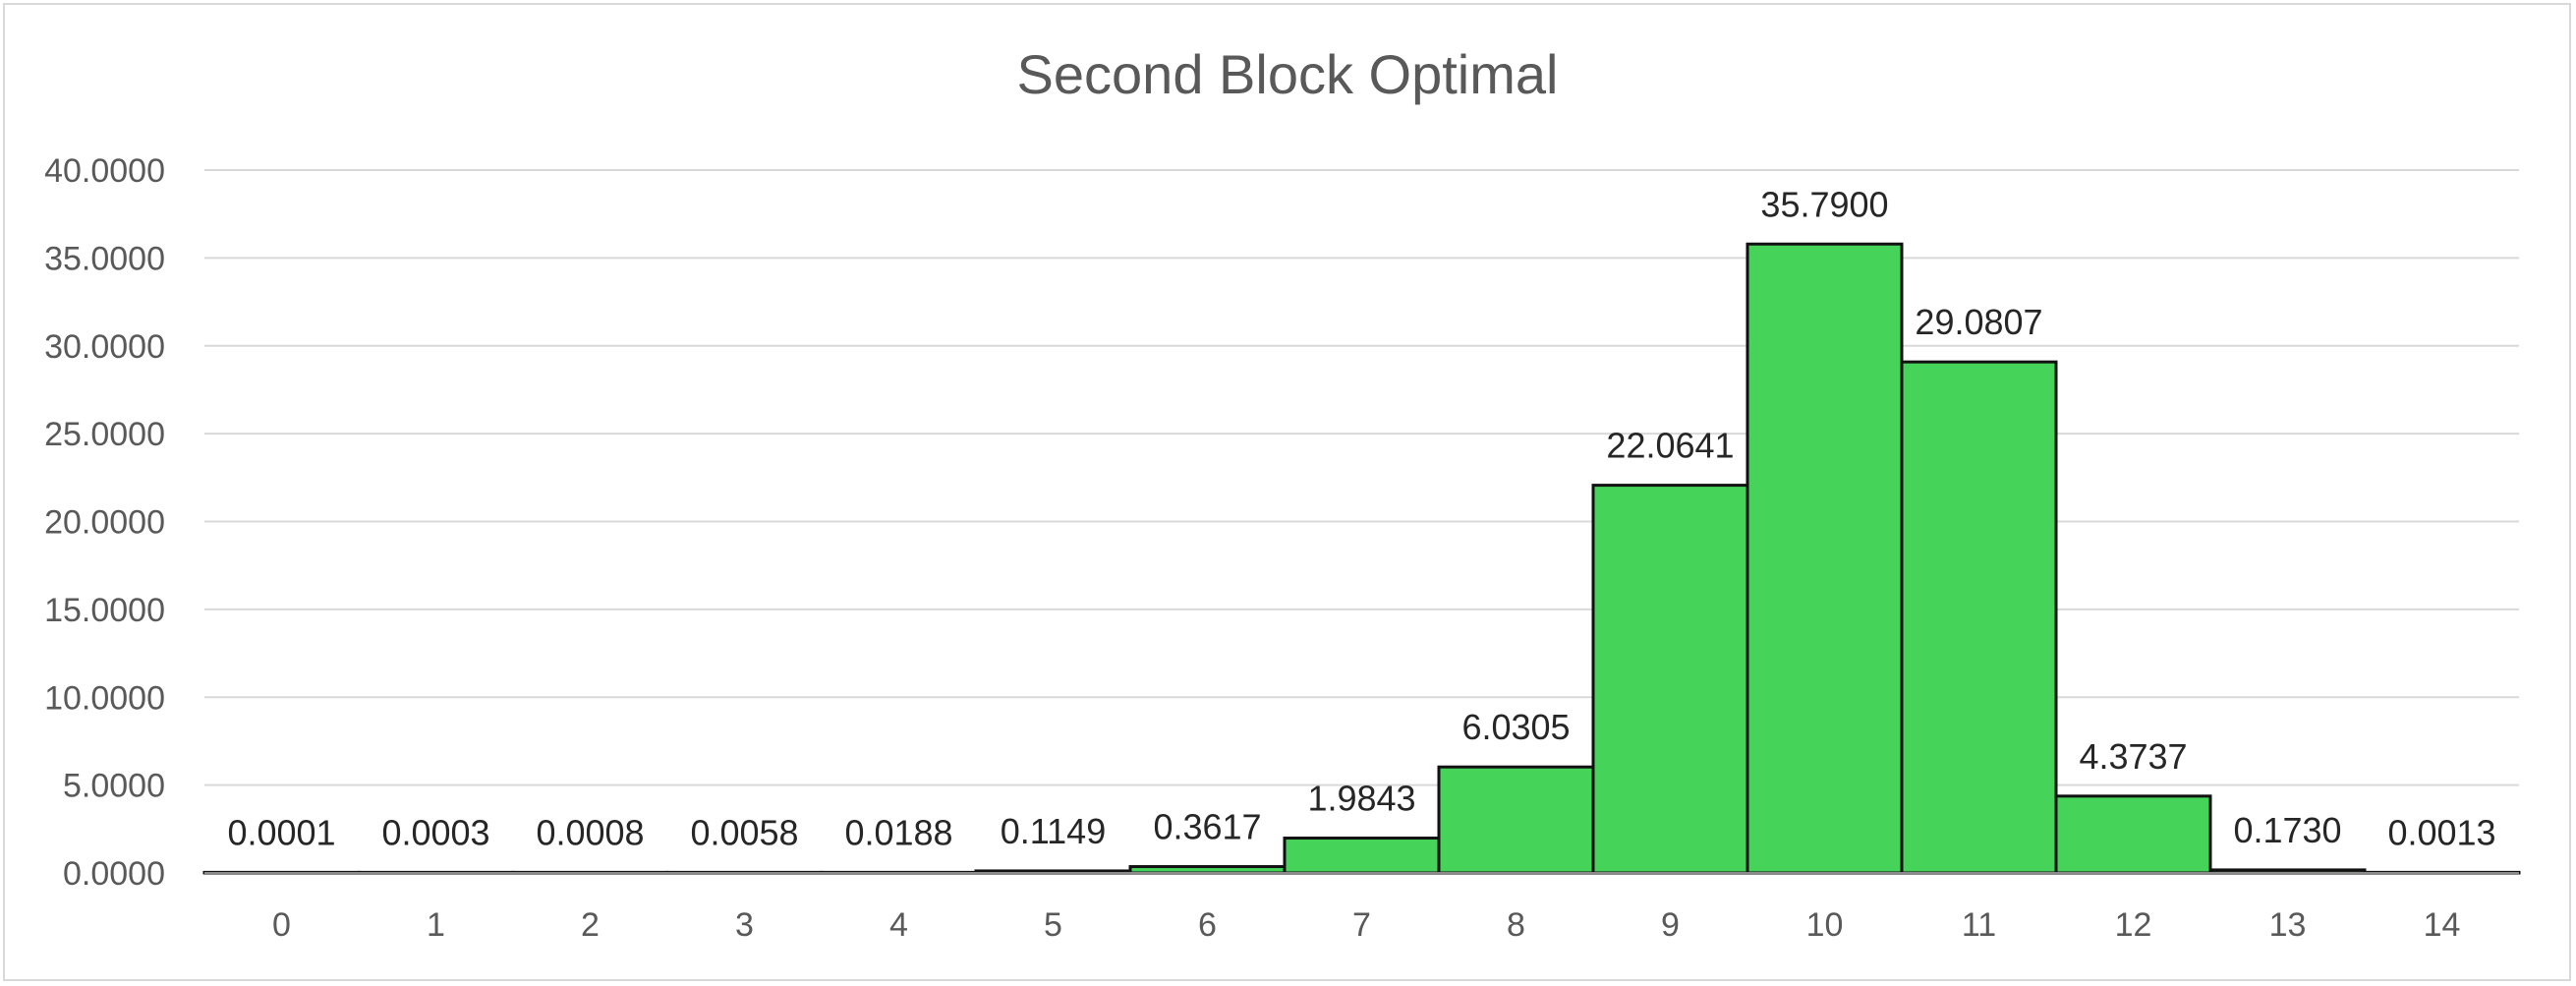  What do you see at coordinates (105, 258) in the screenshot?
I see `y-tick-label: 35.0000` at bounding box center [105, 258].